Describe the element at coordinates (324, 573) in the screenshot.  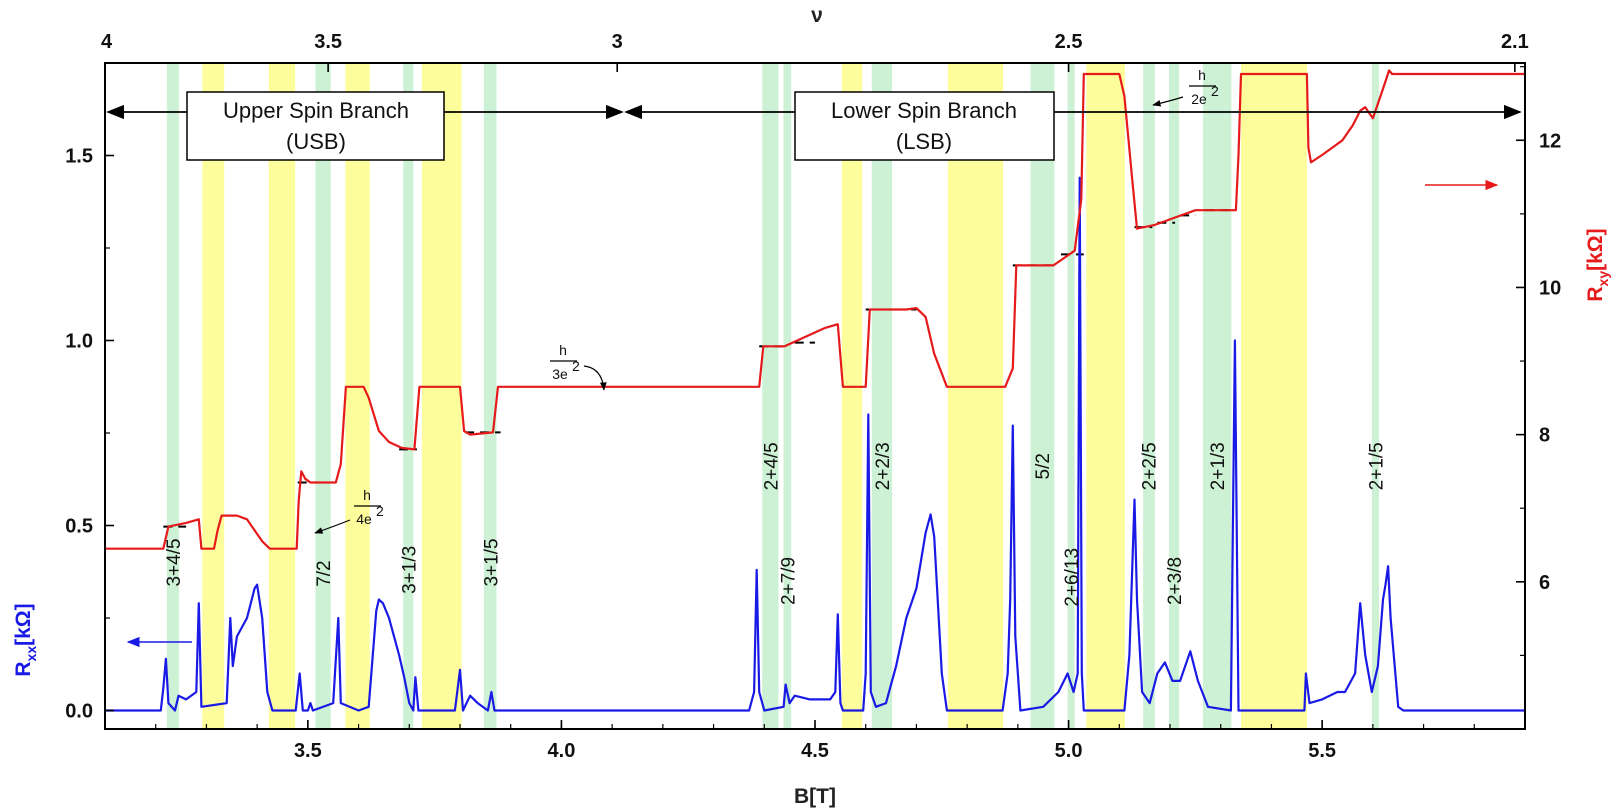
I see `band-label-1: 7/2` at that location.